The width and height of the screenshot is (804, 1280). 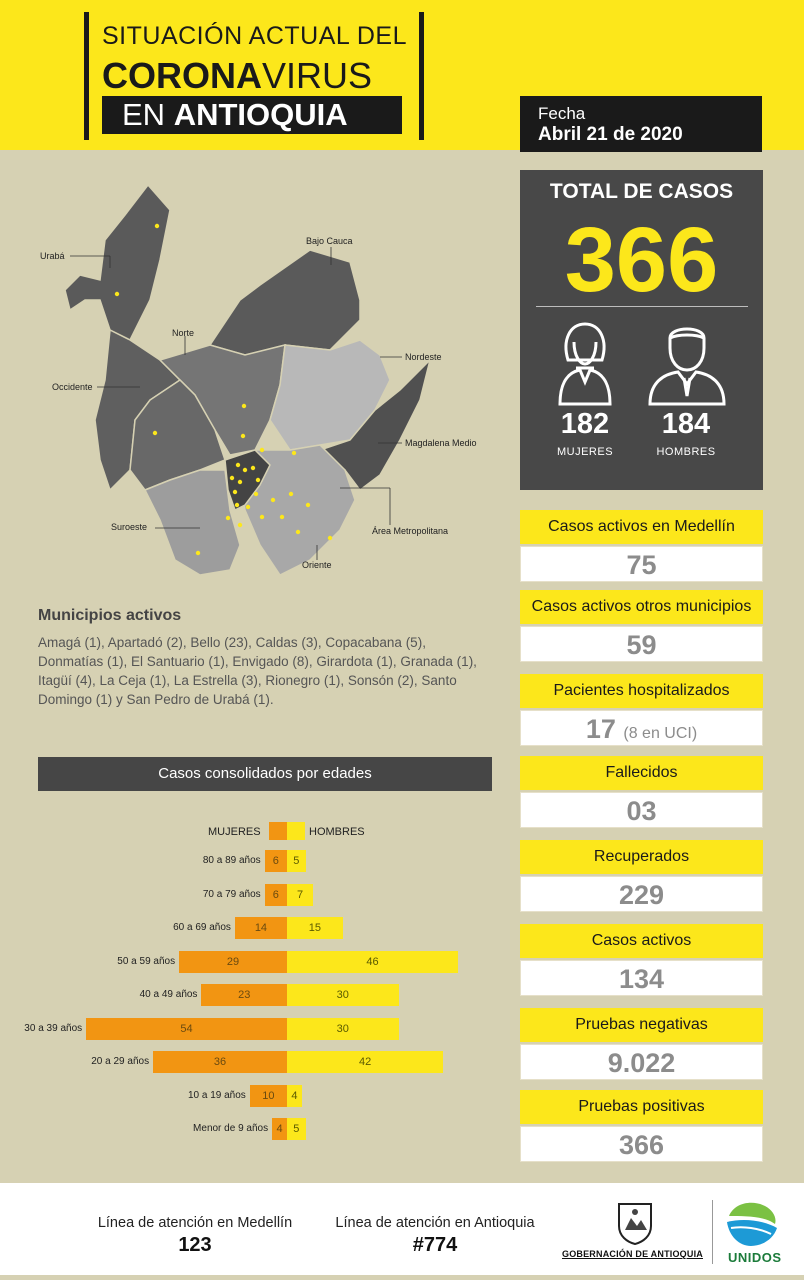 I want to click on map-label-area: Área Metropolitana, so click(x=410, y=531).